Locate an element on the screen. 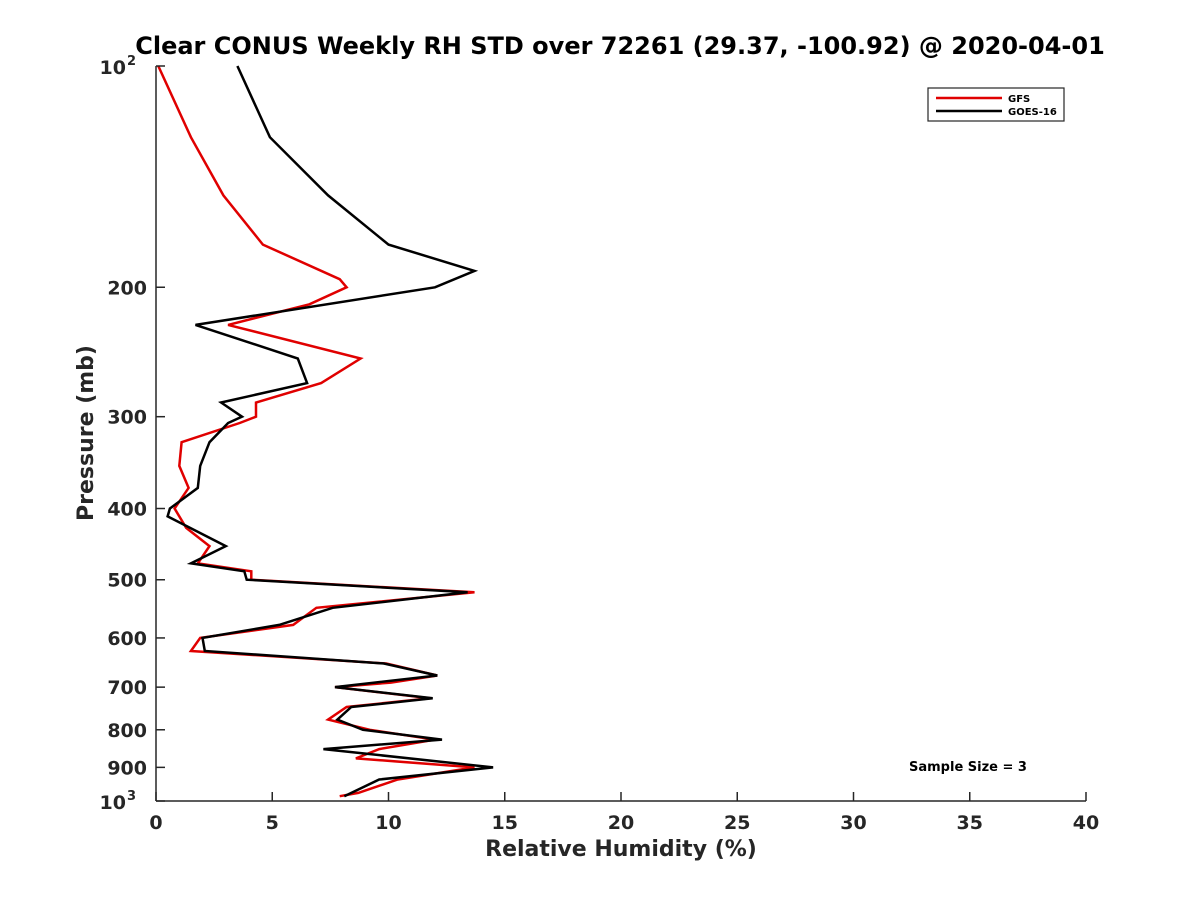 This screenshot has height=900, width=1200. sample-size-annotation: Sample Size = 3 is located at coordinates (968, 767).